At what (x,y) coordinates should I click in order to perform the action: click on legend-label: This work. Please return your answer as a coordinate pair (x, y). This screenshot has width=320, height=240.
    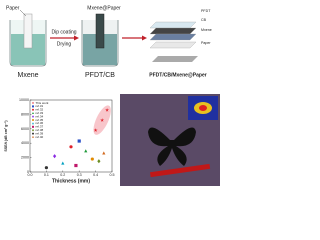
    Looking at the image, I should click on (42, 103).